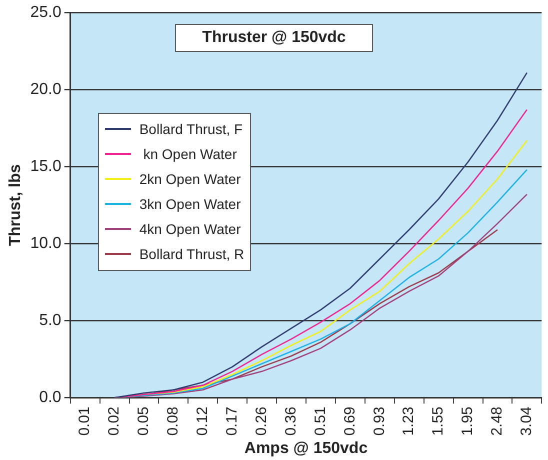 Image resolution: width=548 pixels, height=460 pixels. What do you see at coordinates (191, 129) in the screenshot?
I see `legend-label: Bollard Thrust, F` at bounding box center [191, 129].